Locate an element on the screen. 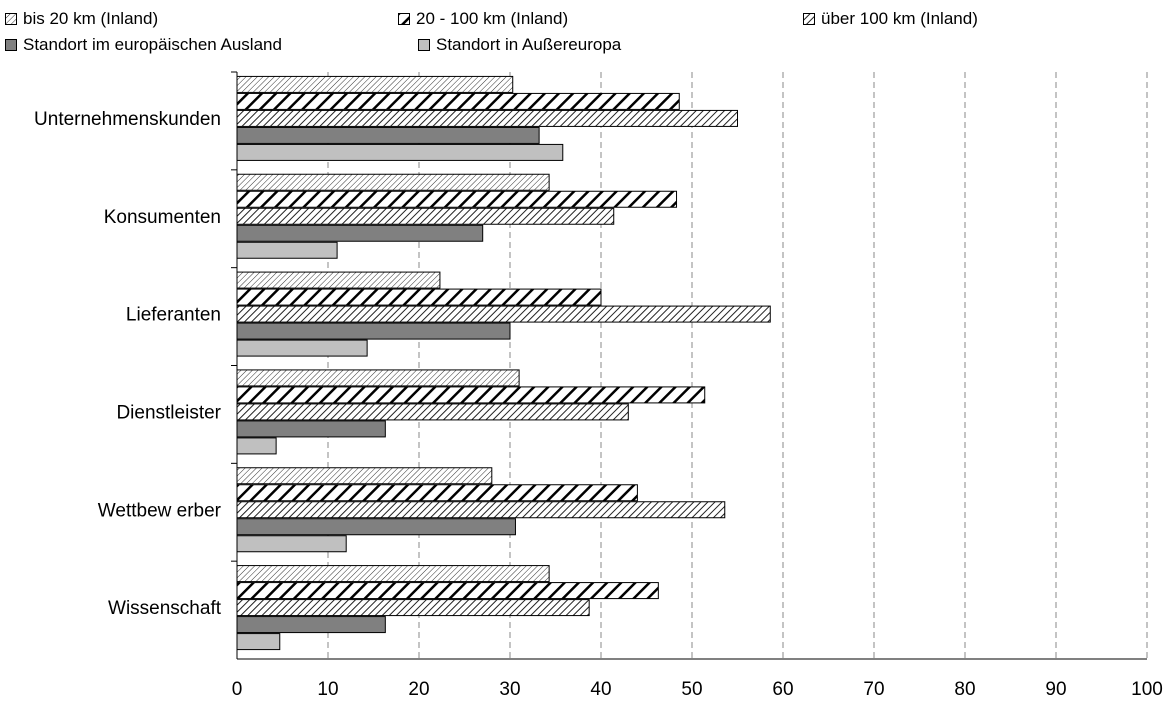  legend-item: 20 - 100 km (Inland) is located at coordinates (483, 19).